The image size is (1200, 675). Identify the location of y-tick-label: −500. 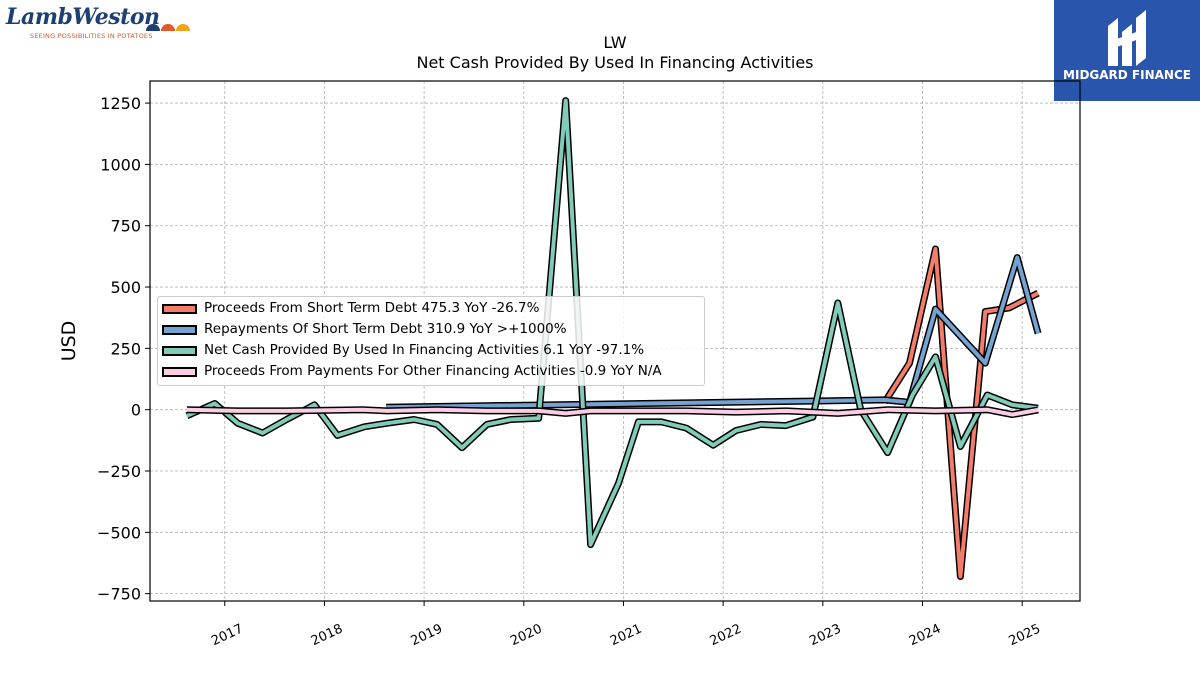
(119, 532).